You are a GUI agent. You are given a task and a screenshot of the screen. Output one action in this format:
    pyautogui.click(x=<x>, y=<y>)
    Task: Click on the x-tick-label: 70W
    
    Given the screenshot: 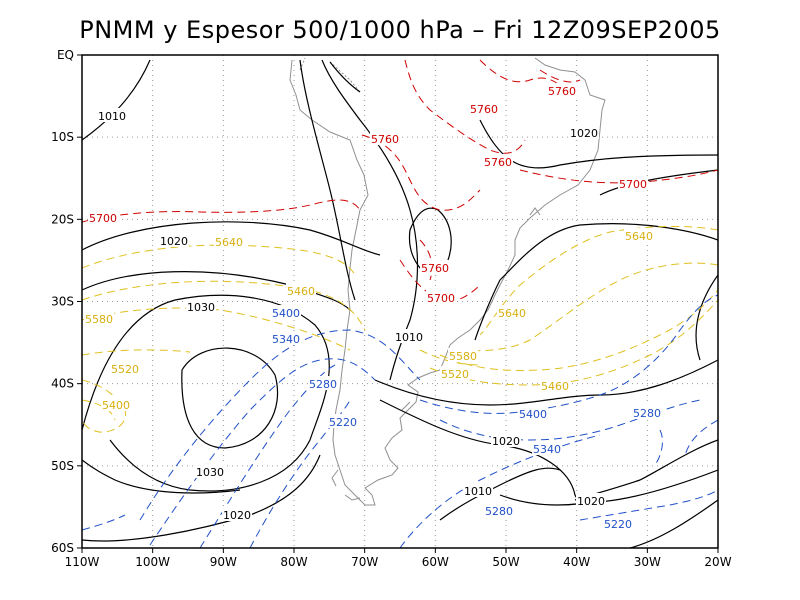 What is the action you would take?
    pyautogui.click(x=364, y=562)
    